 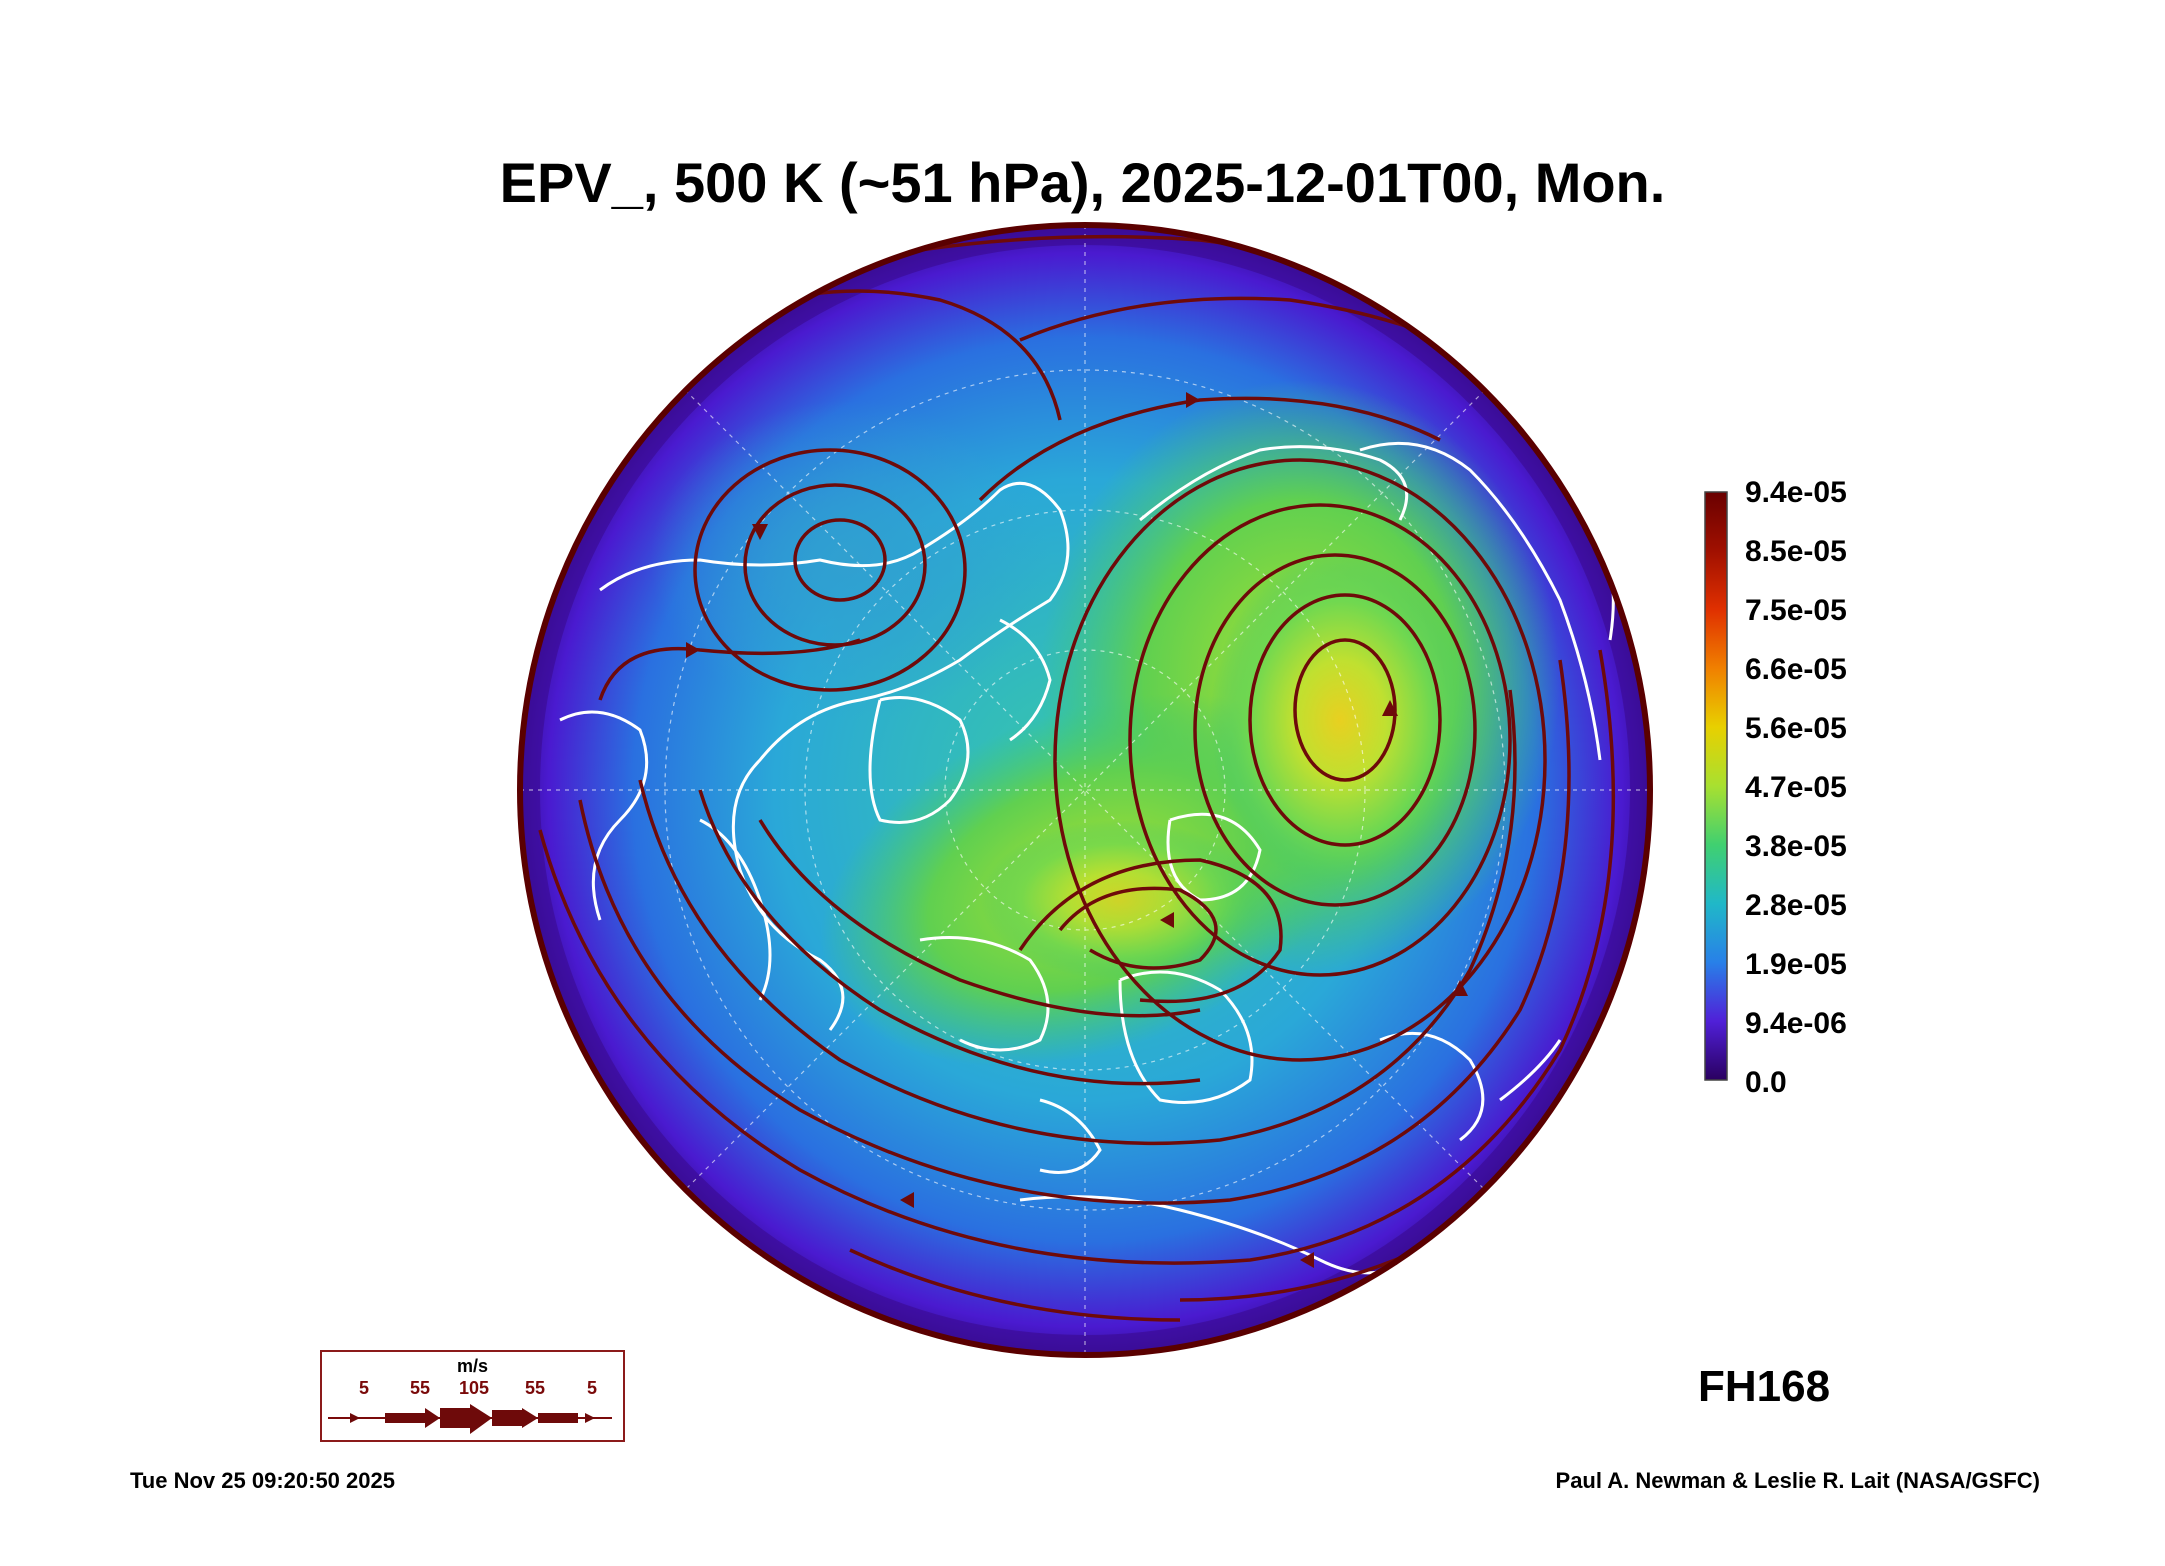 I want to click on colorbar-tick: 4.7e-05, so click(x=1796, y=787).